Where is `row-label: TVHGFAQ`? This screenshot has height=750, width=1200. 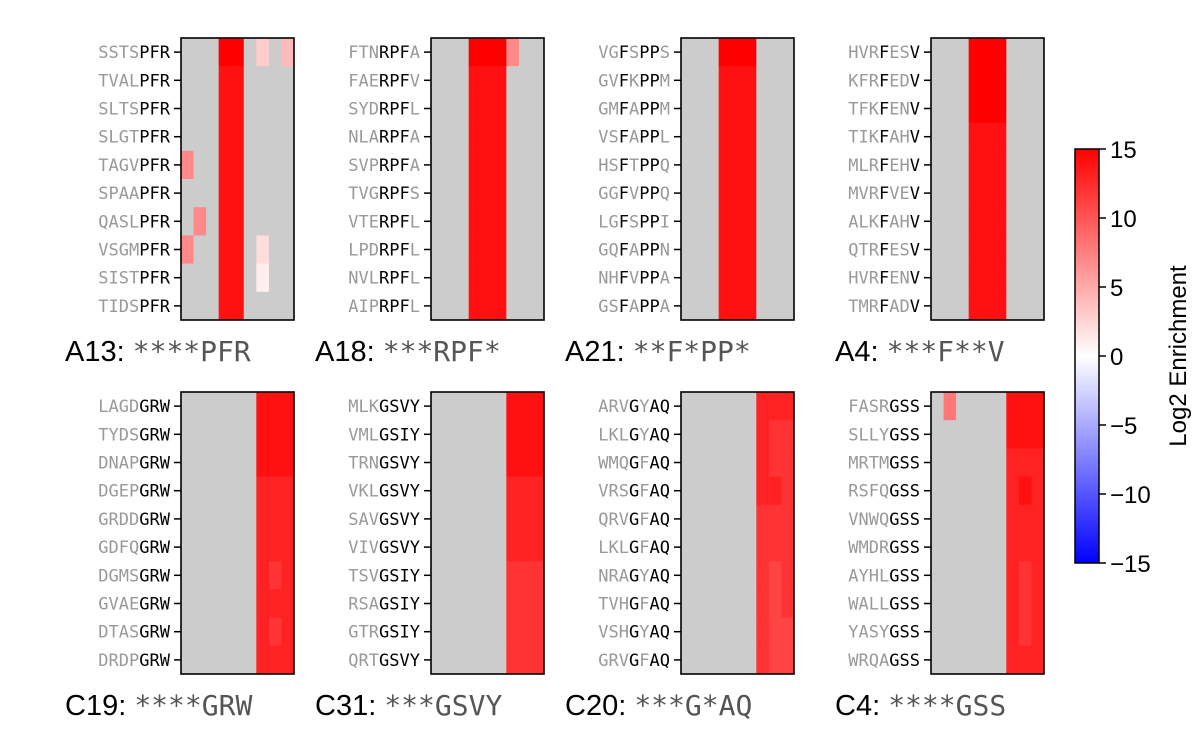 row-label: TVHGFAQ is located at coordinates (634, 605).